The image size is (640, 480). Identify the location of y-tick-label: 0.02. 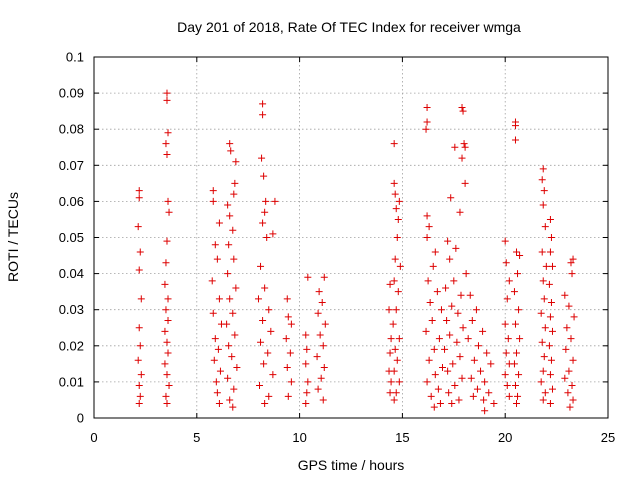
(71, 345).